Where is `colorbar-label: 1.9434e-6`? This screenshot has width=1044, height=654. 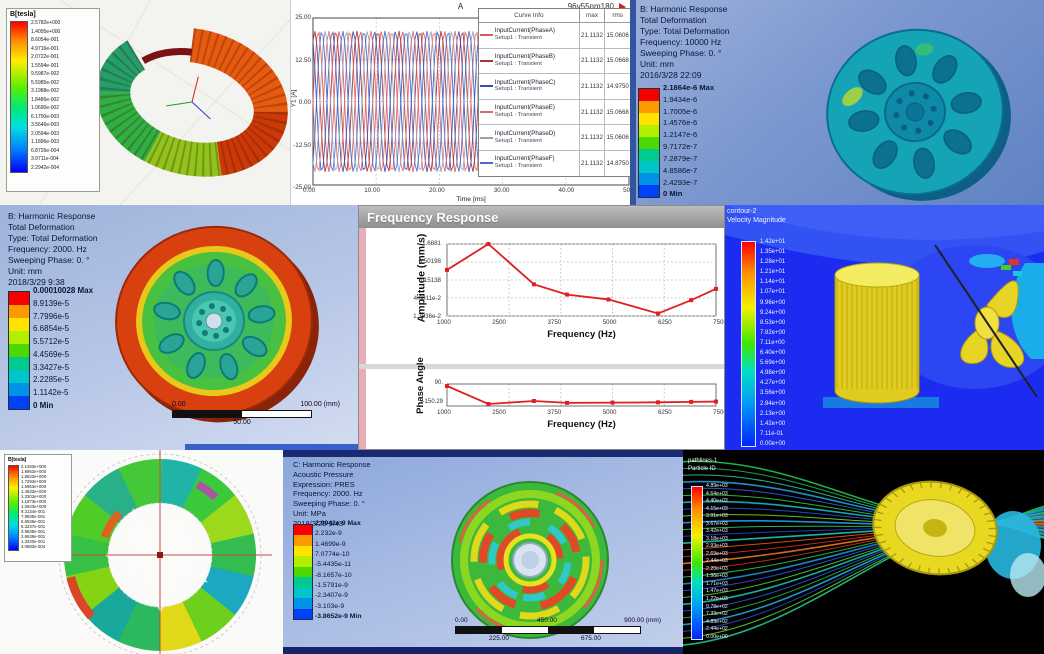 colorbar-label: 1.9434e-6 is located at coordinates (680, 99).